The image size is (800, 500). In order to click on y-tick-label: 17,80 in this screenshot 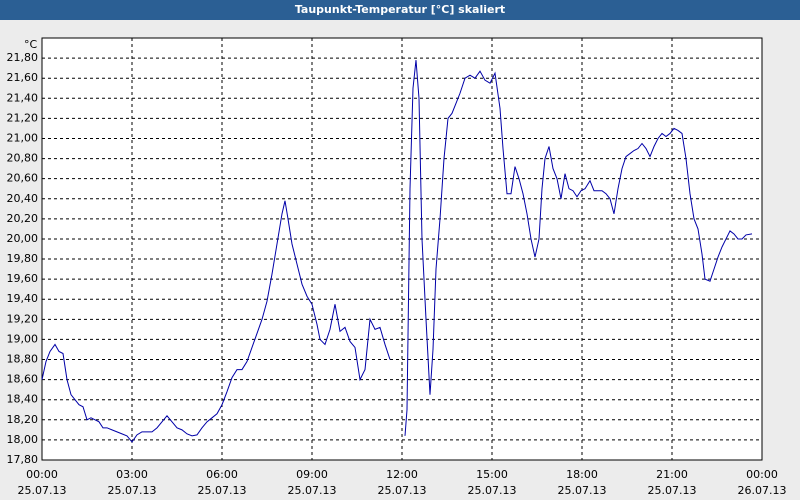, I will do `click(23, 459)`.